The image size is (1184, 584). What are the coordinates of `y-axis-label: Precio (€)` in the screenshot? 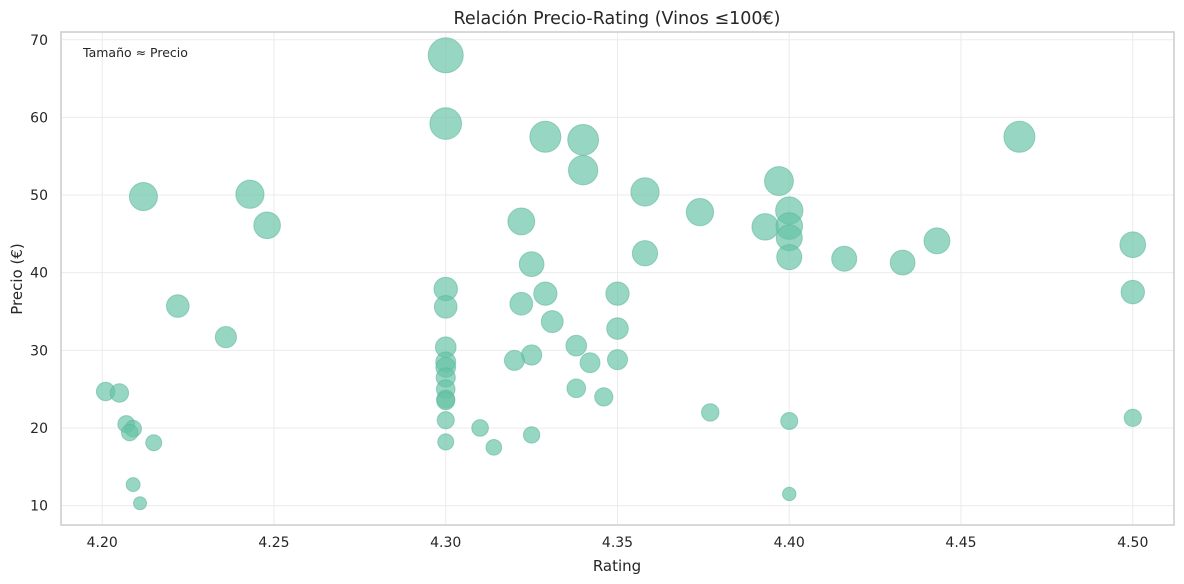 It's located at (17, 278).